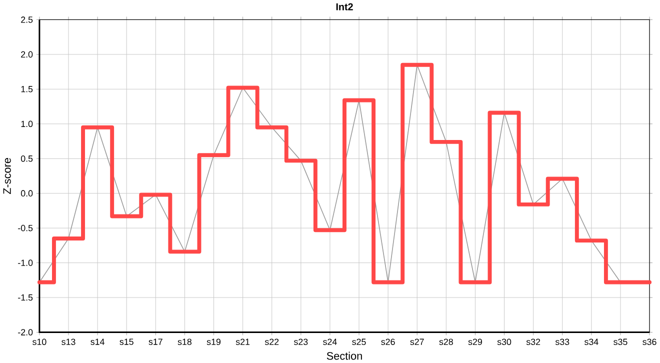 This screenshot has height=363, width=660. I want to click on x-tick-label: s21, so click(243, 341).